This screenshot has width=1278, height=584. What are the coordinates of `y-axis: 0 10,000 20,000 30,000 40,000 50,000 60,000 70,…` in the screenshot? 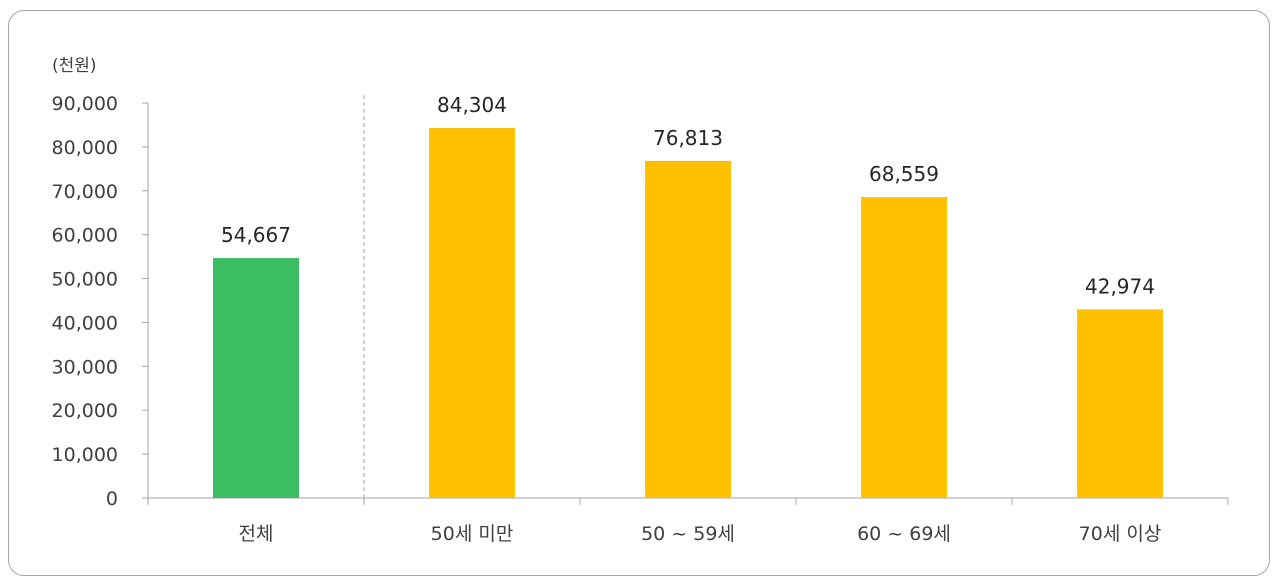 It's located at (100, 301).